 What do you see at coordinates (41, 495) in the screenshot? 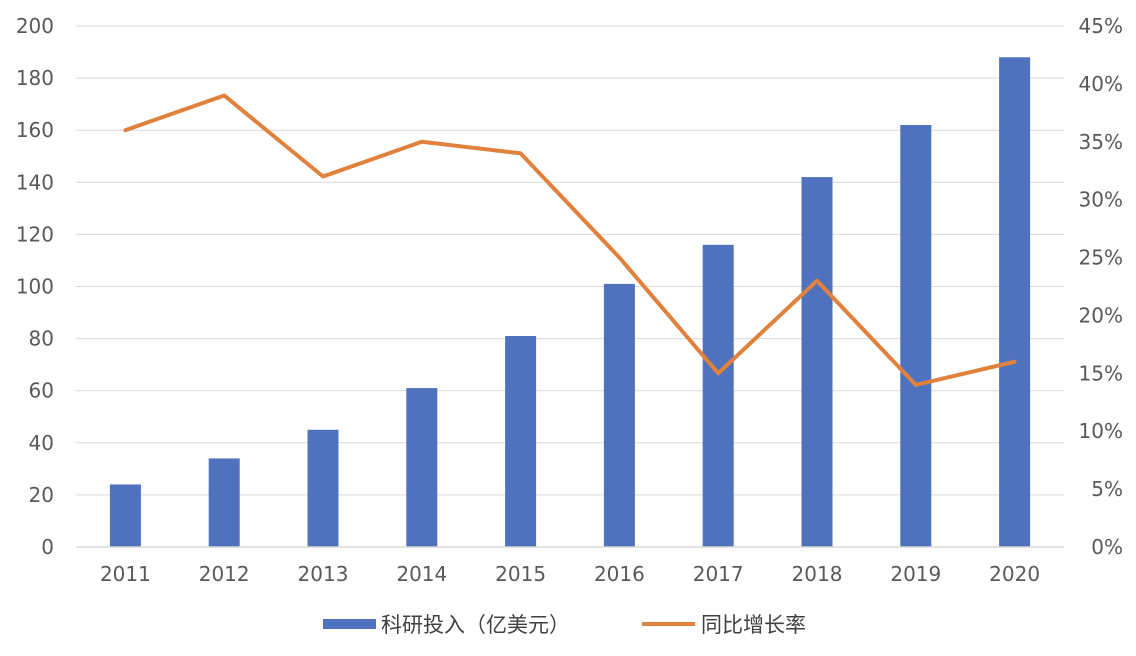
I see `left-axis-tick-label: 20` at bounding box center [41, 495].